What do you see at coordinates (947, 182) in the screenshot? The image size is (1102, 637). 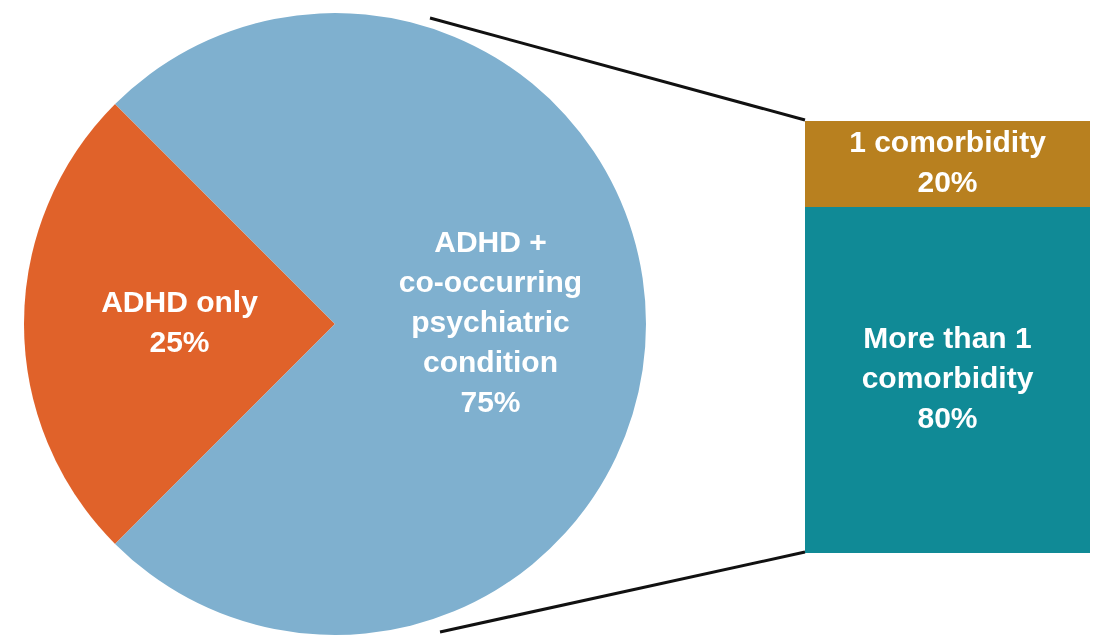 I see `data-label: 20%` at bounding box center [947, 182].